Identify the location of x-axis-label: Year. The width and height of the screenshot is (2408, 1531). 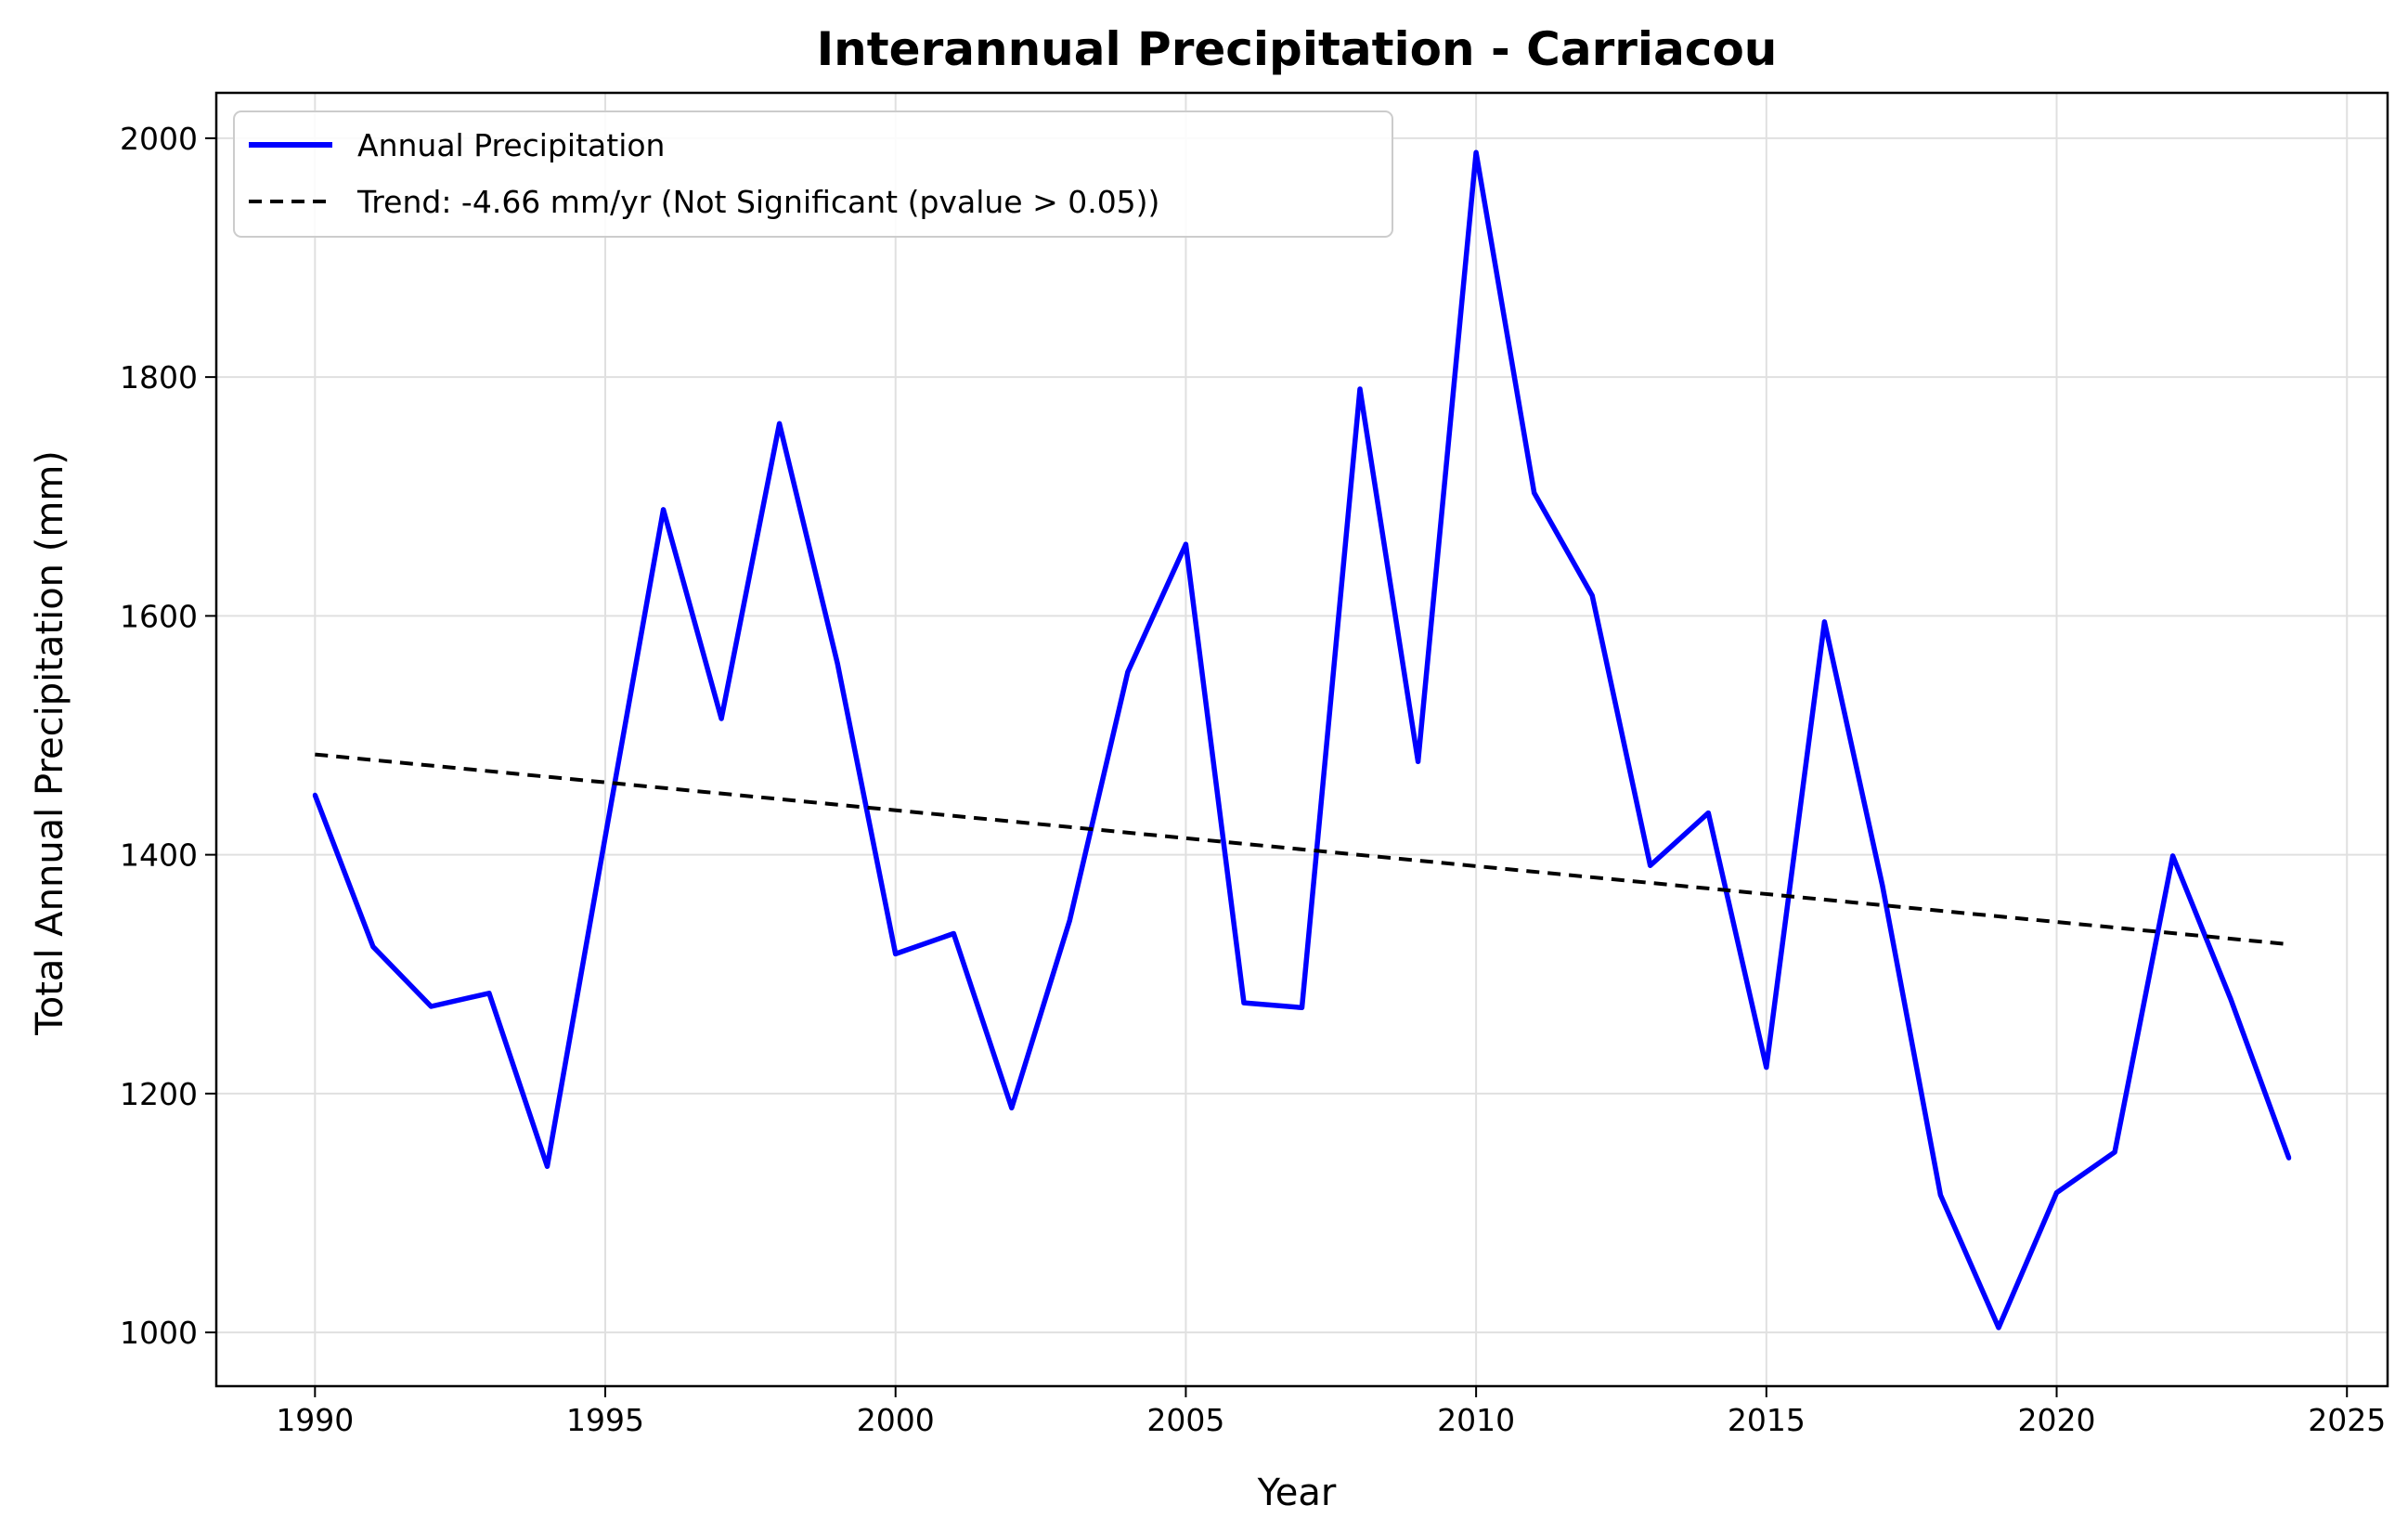
(1297, 1493).